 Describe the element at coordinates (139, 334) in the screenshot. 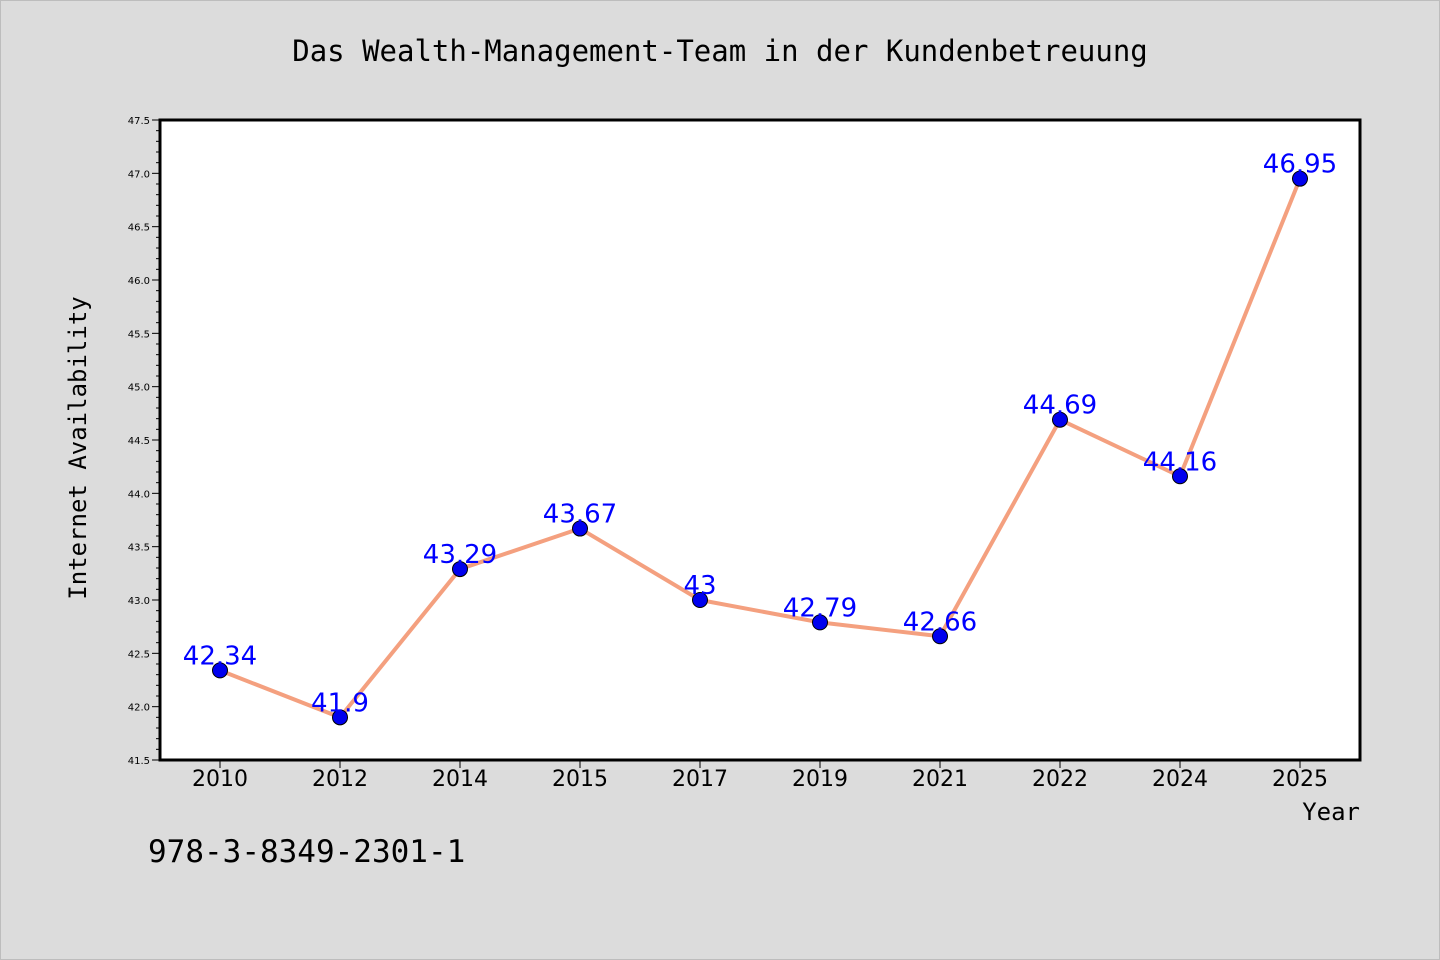

I see `y-tick-label: 45.5` at that location.